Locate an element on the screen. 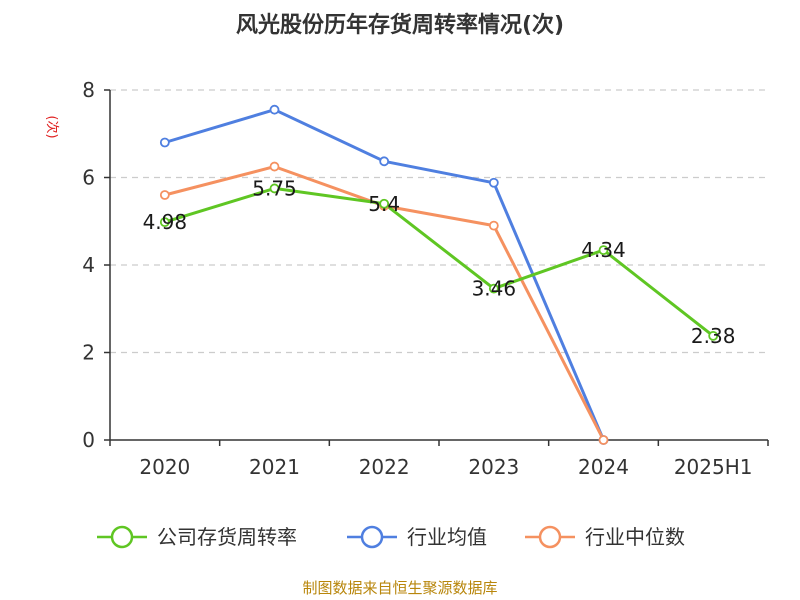 The height and width of the screenshot is (600, 800). x-tick-label: 2021 is located at coordinates (274, 467).